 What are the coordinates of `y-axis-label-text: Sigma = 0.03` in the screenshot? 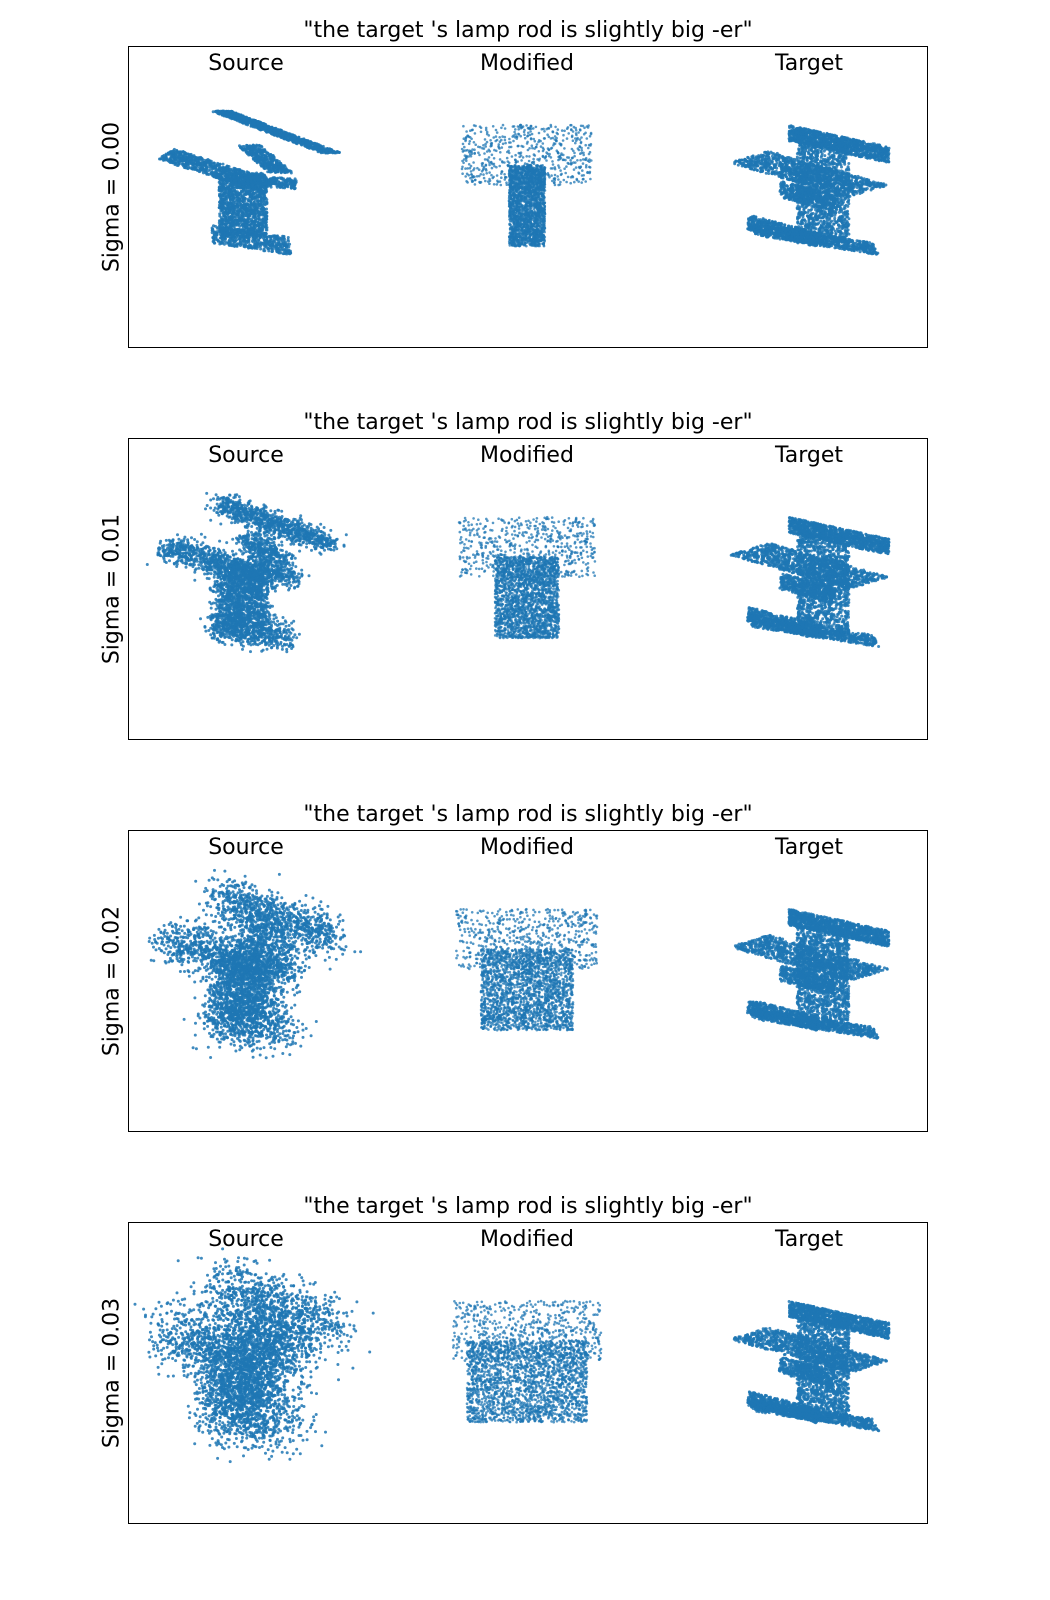 It's located at (112, 1373).